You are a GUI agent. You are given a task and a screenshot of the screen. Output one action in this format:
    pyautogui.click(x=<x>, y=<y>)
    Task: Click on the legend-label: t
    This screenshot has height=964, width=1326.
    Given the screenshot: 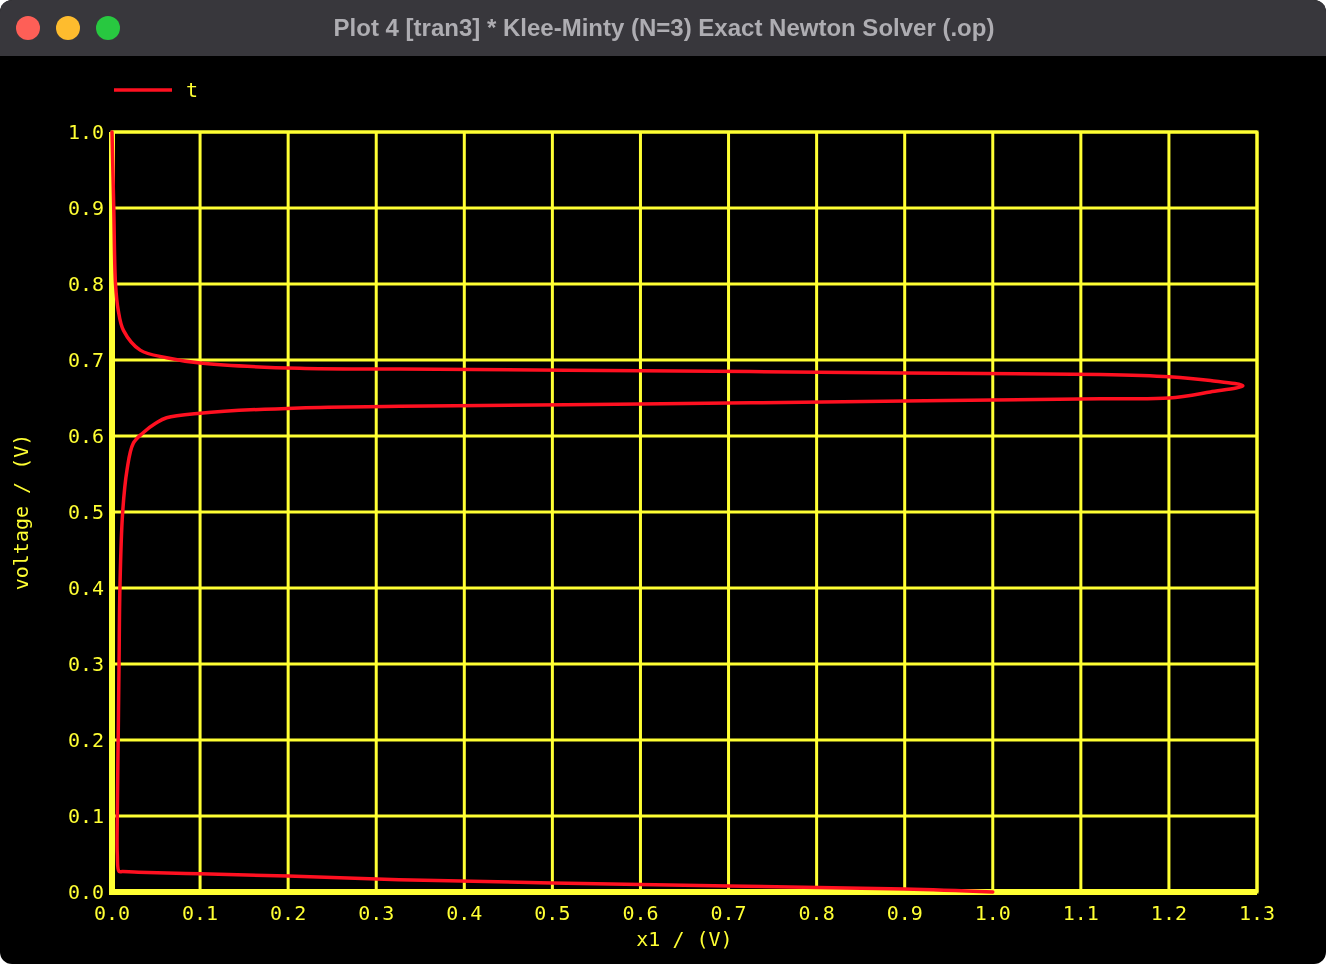 What is the action you would take?
    pyautogui.click(x=192, y=90)
    